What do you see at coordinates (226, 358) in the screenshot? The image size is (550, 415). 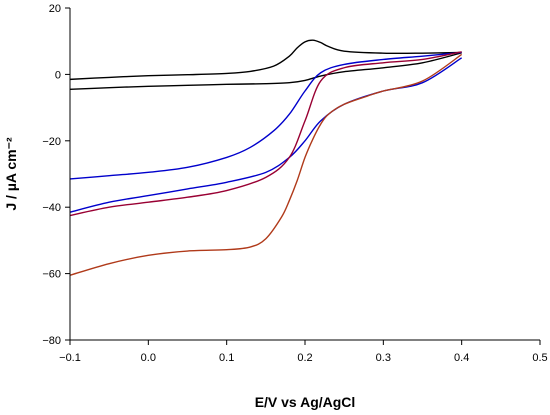 I see `x-tick-label: 0.1` at bounding box center [226, 358].